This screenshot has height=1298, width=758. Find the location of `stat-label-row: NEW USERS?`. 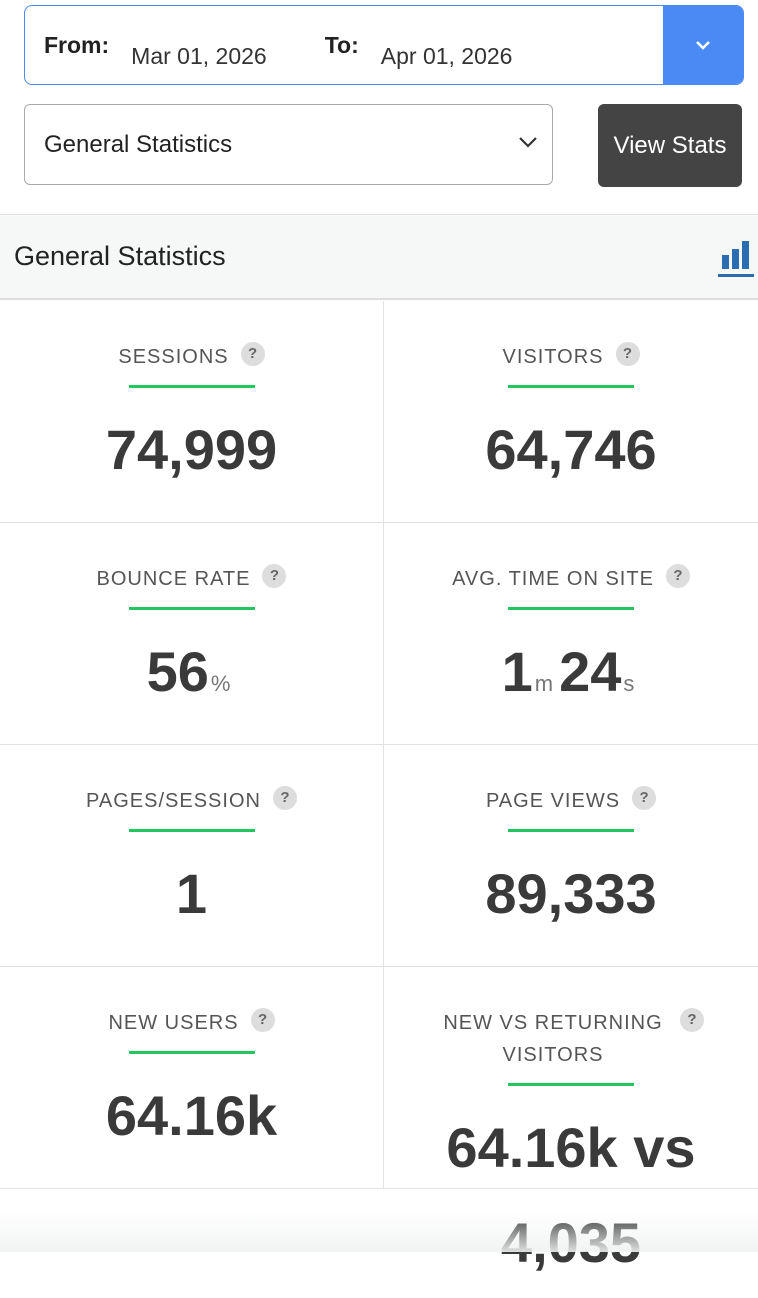

stat-label-row: NEW USERS? is located at coordinates (191, 1023).